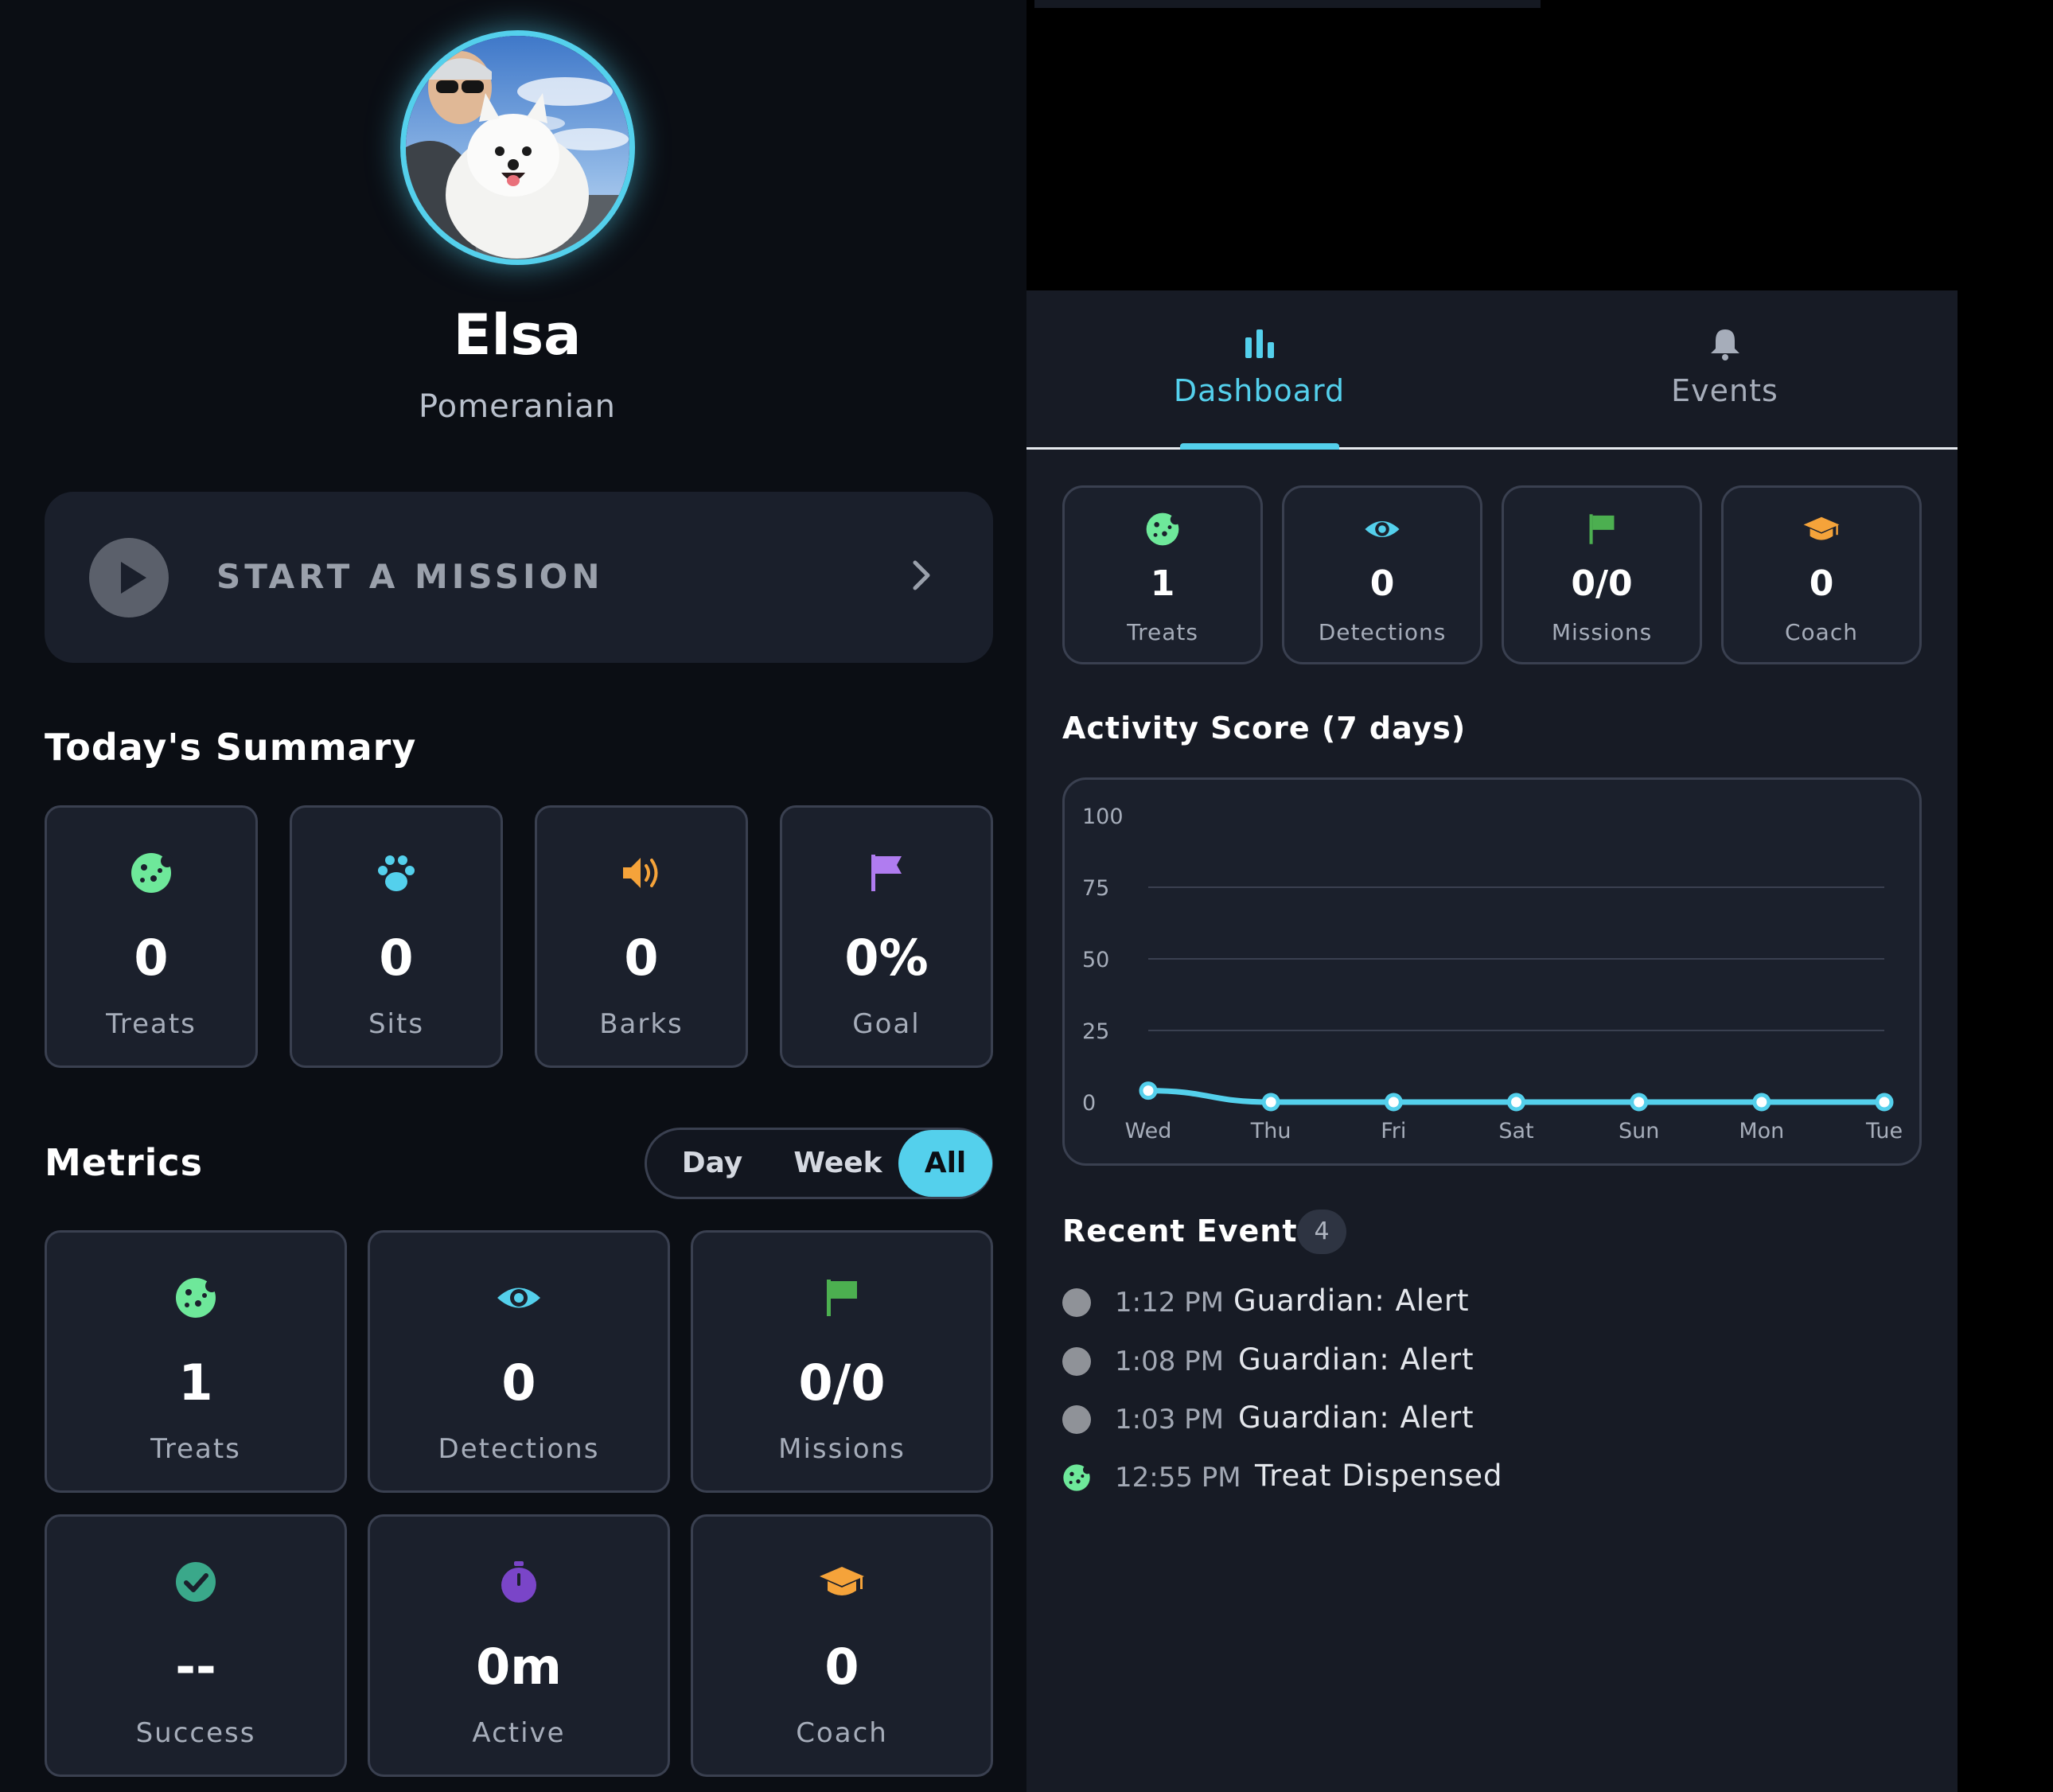 Image resolution: width=2053 pixels, height=1792 pixels. What do you see at coordinates (842, 1733) in the screenshot?
I see `metric-label: Coach` at bounding box center [842, 1733].